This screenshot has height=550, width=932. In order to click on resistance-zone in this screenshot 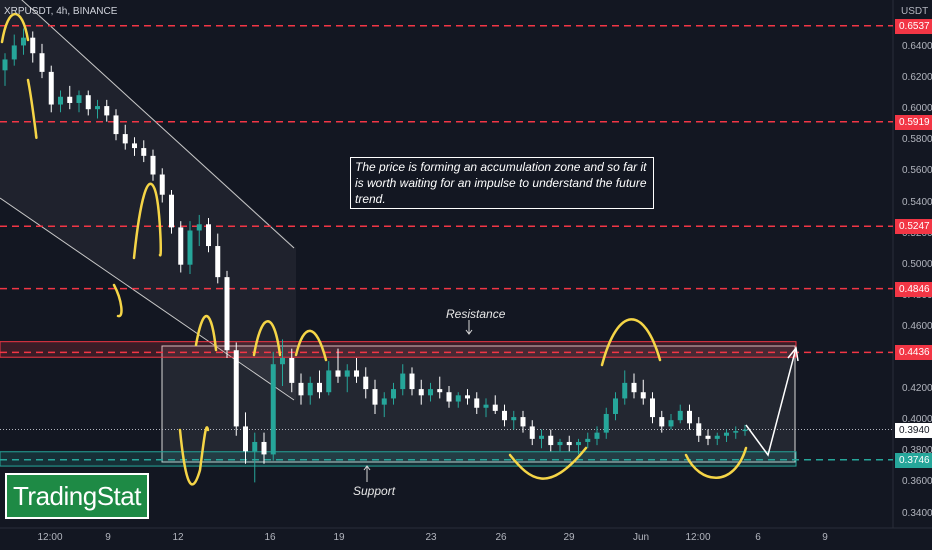, I will do `click(398, 349)`.